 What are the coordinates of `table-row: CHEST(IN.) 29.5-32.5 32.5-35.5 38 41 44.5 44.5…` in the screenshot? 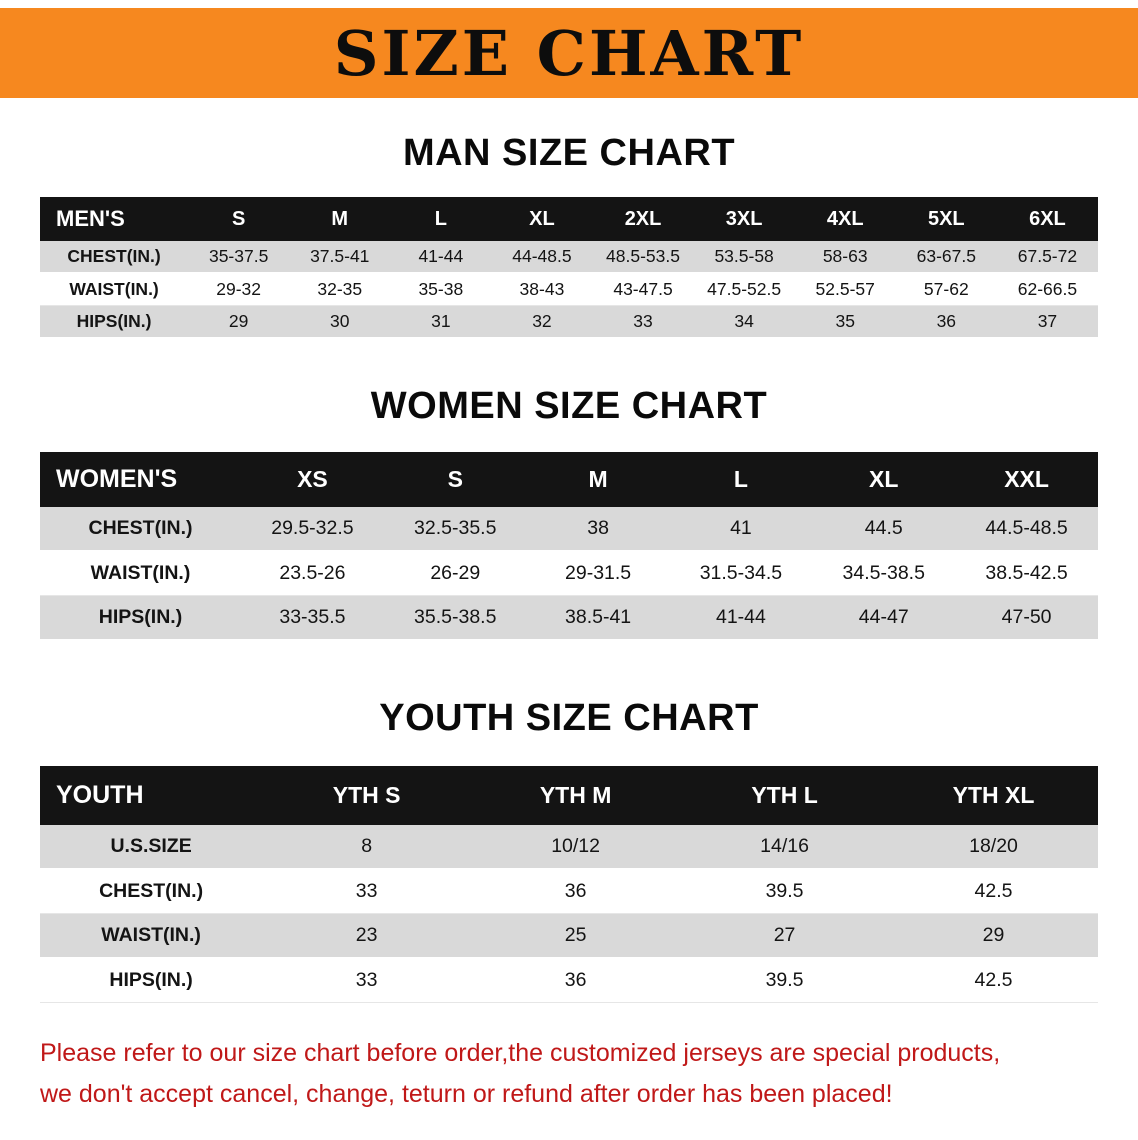 It's located at (569, 529).